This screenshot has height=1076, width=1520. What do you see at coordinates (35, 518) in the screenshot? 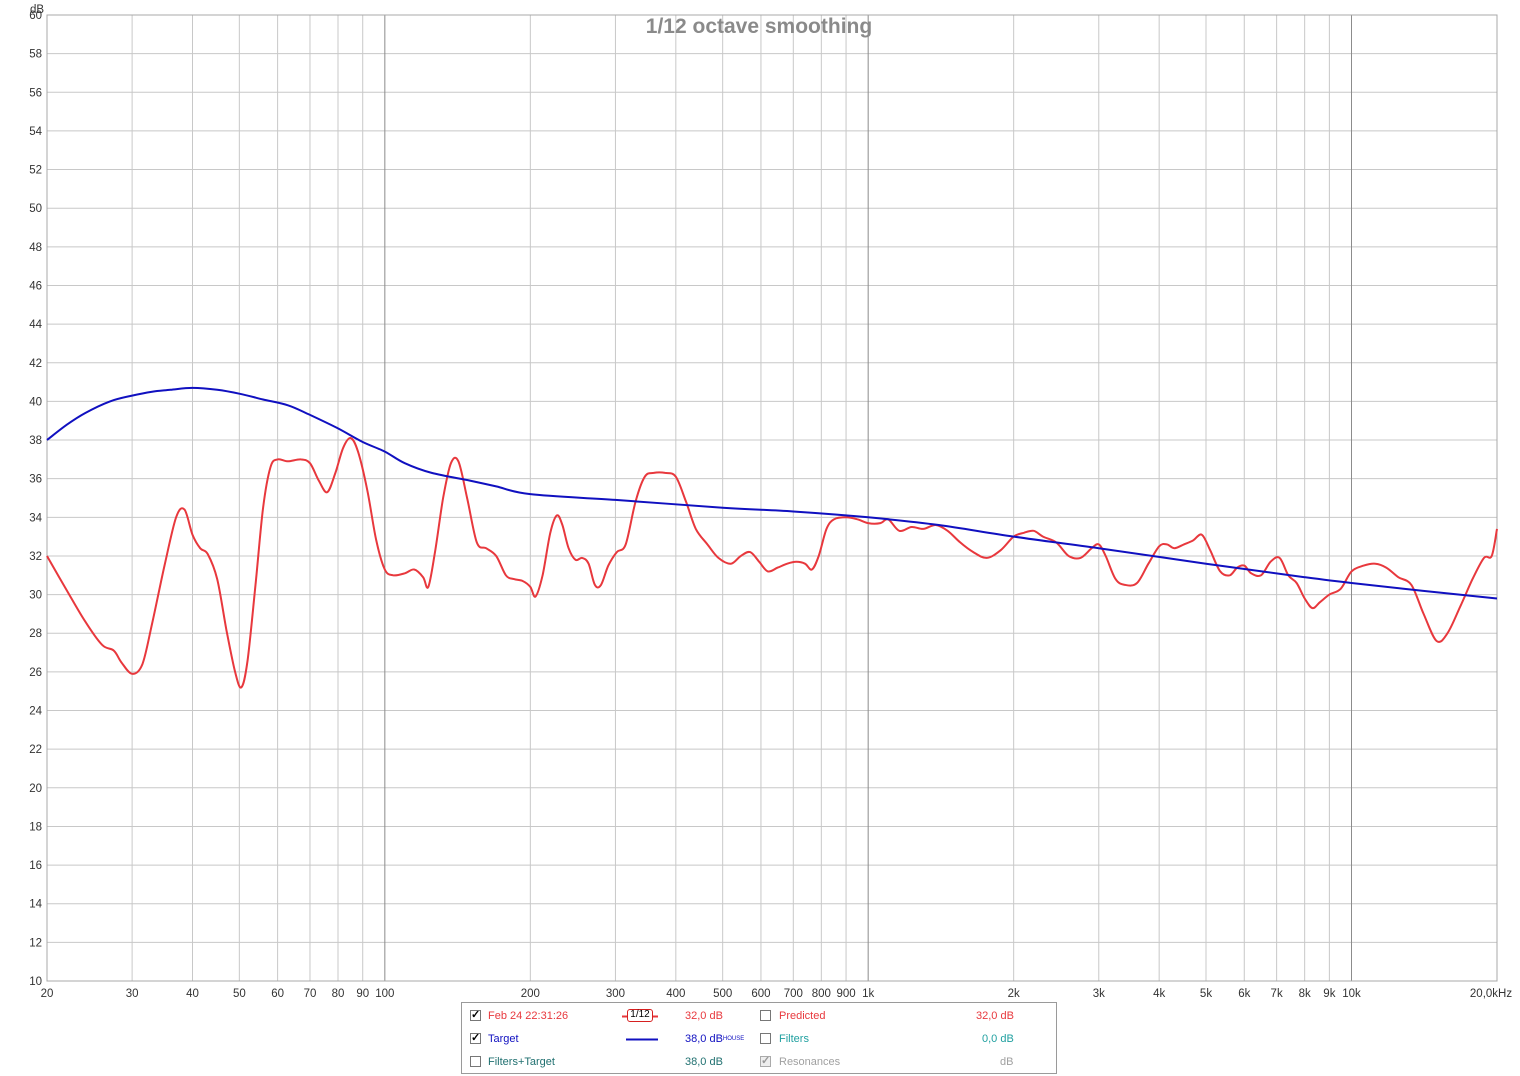
I see `y-tick-label: 34` at bounding box center [35, 518].